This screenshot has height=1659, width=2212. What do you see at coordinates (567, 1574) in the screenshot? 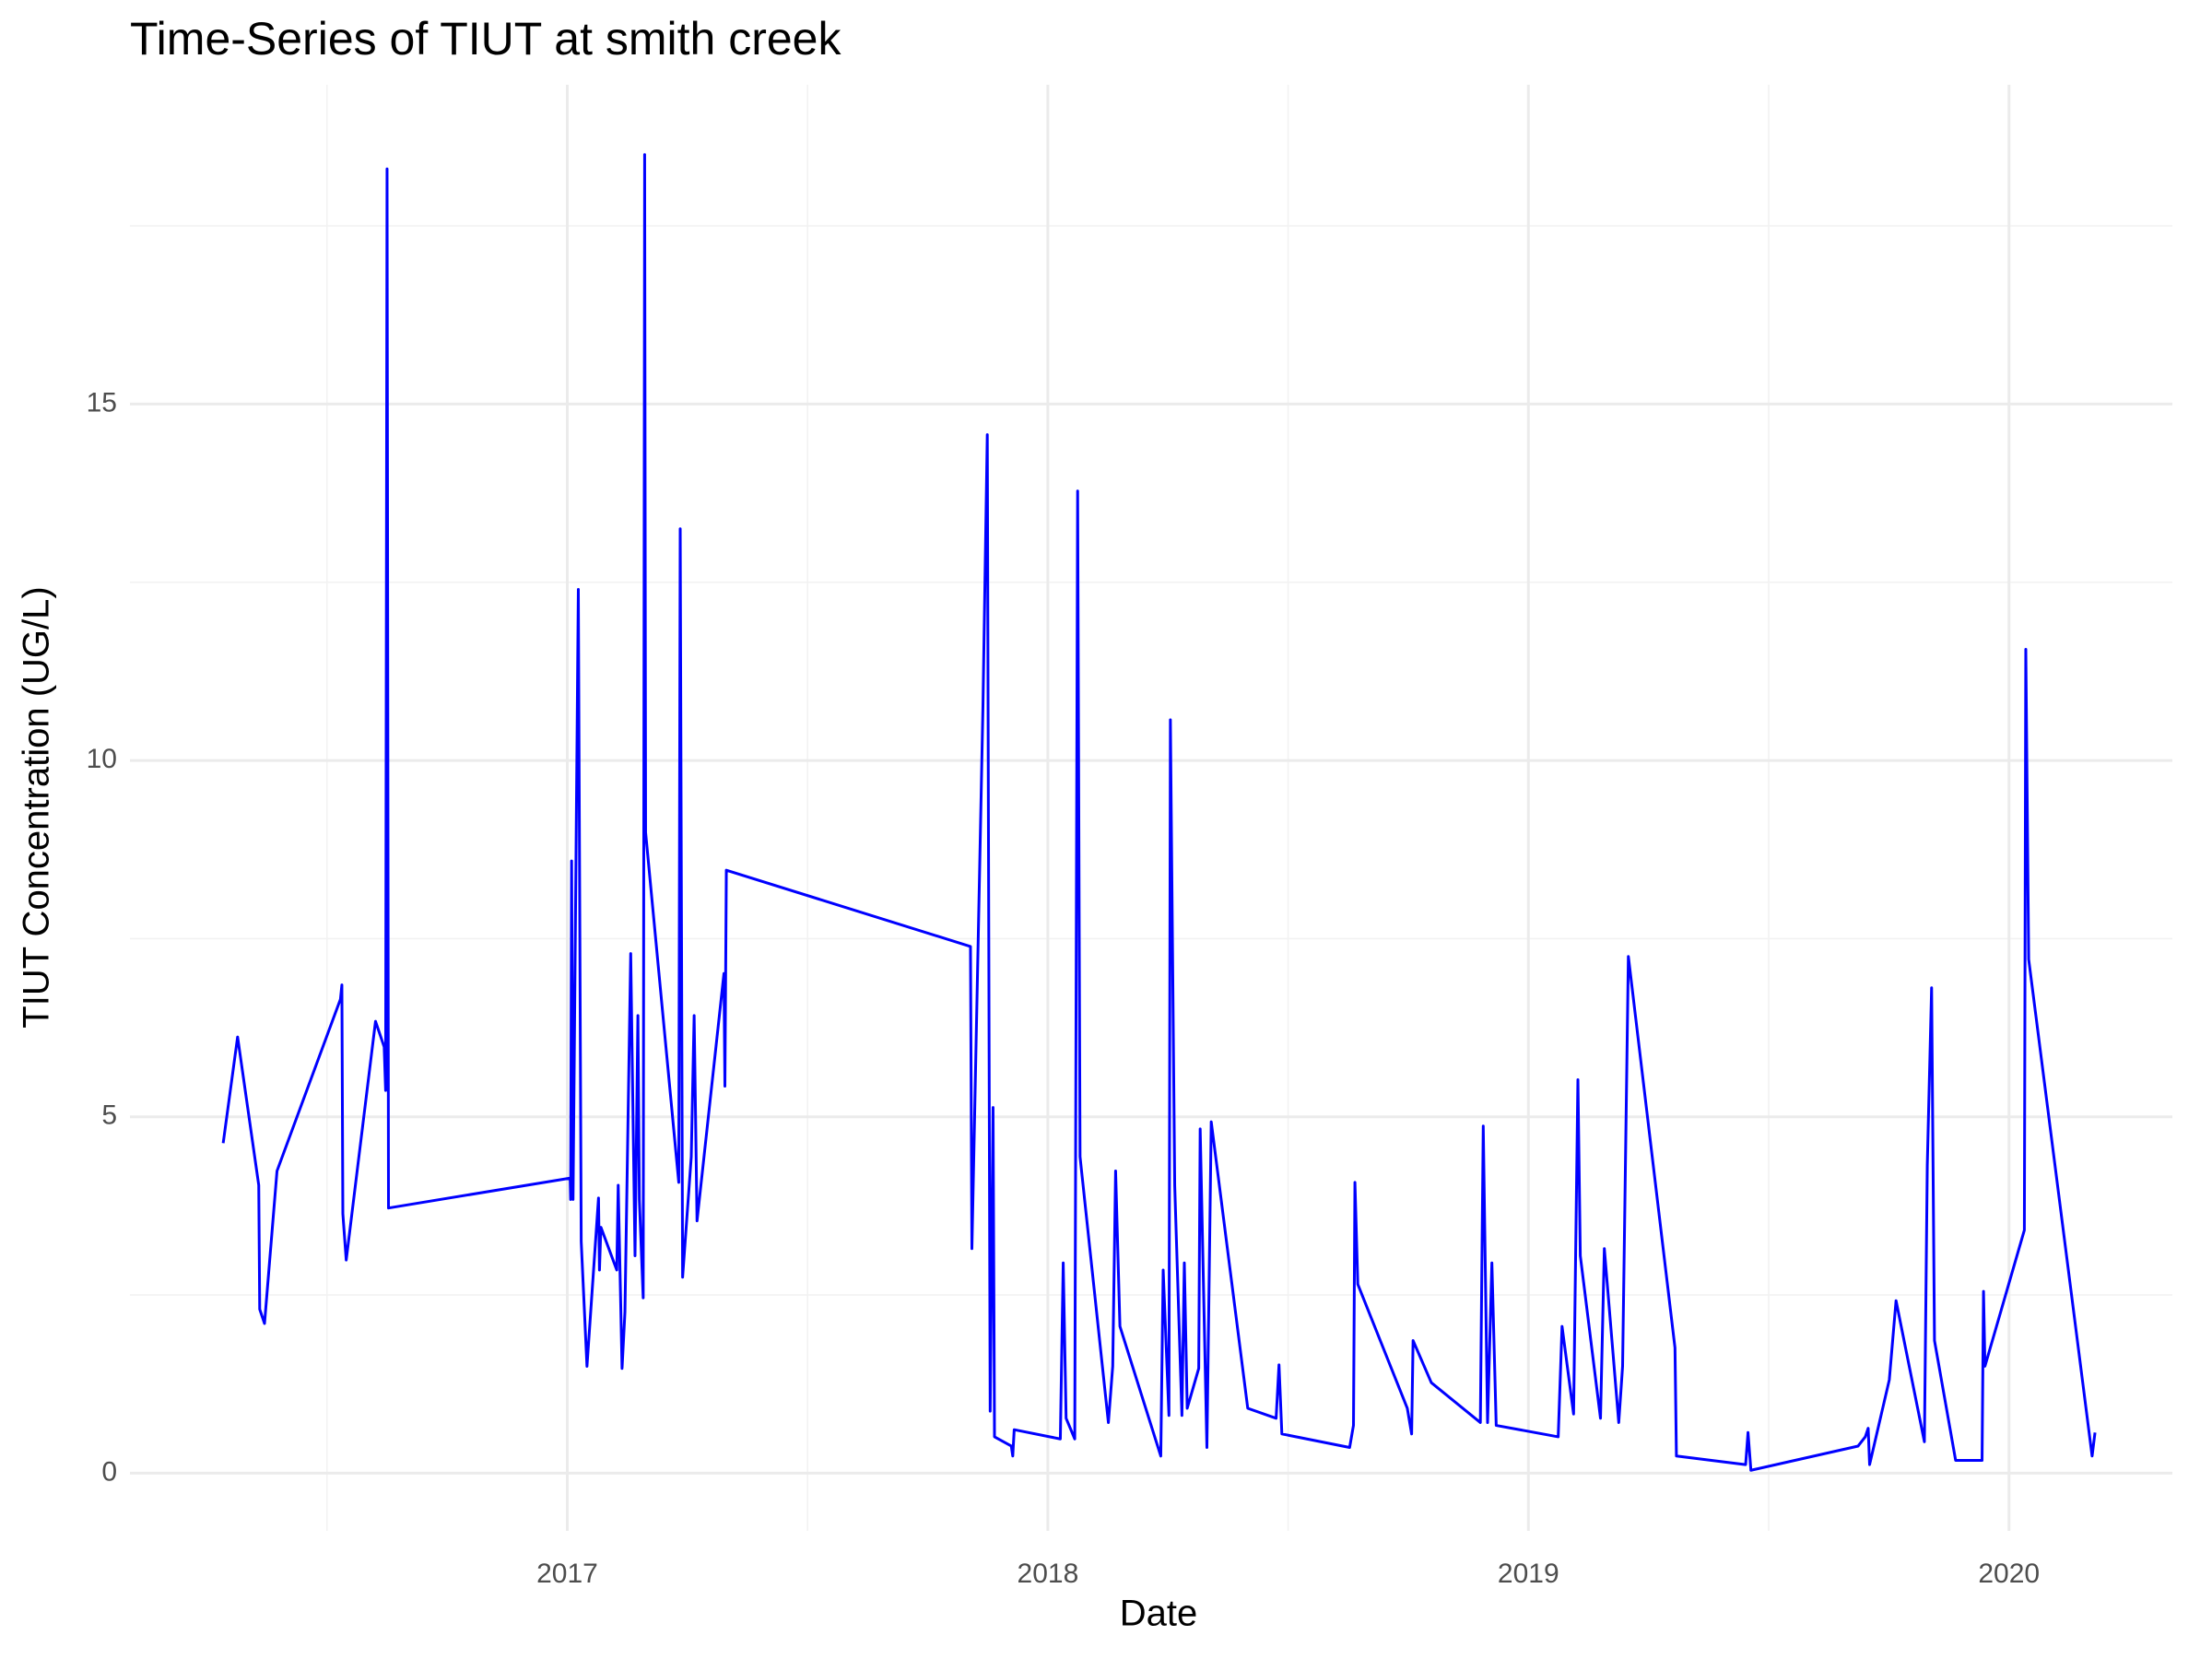
I see `x-tick-label: 2017` at bounding box center [567, 1574].